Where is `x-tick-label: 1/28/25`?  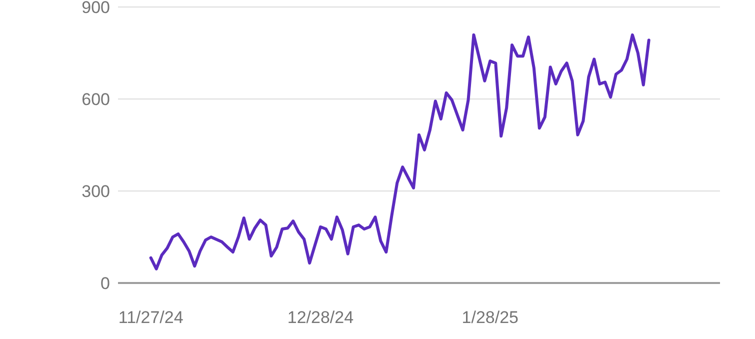
x-tick-label: 1/28/25 is located at coordinates (490, 317).